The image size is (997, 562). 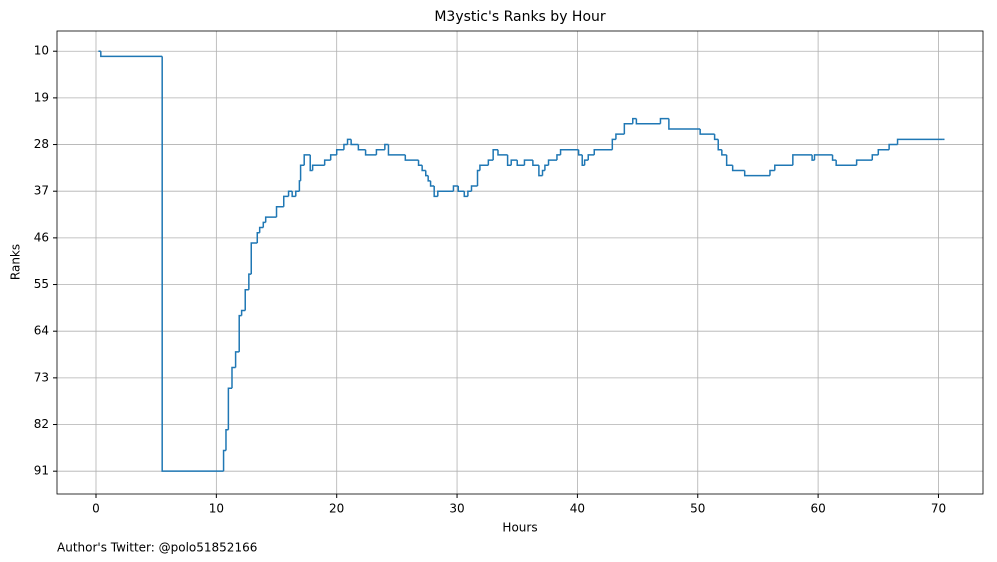 I want to click on y-tick-label: 55, so click(x=41, y=284).